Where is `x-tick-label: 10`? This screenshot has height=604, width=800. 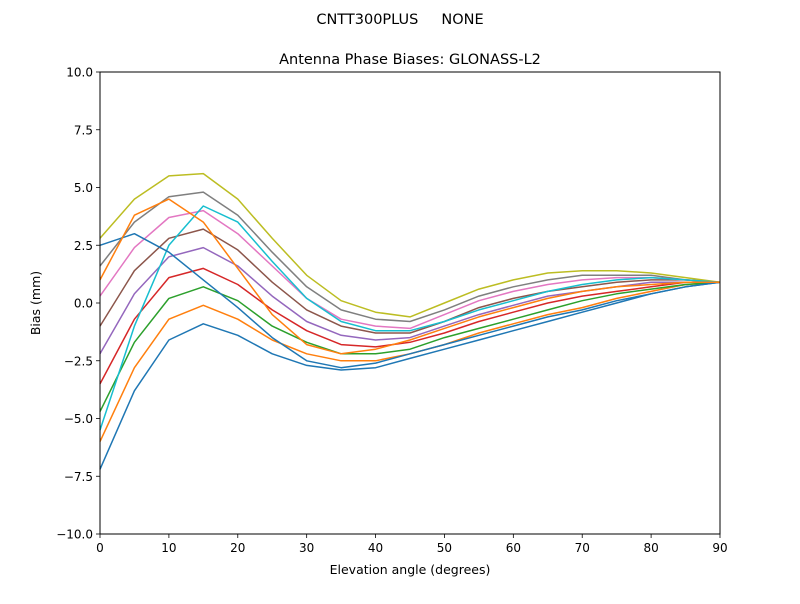
x-tick-label: 10 is located at coordinates (168, 548).